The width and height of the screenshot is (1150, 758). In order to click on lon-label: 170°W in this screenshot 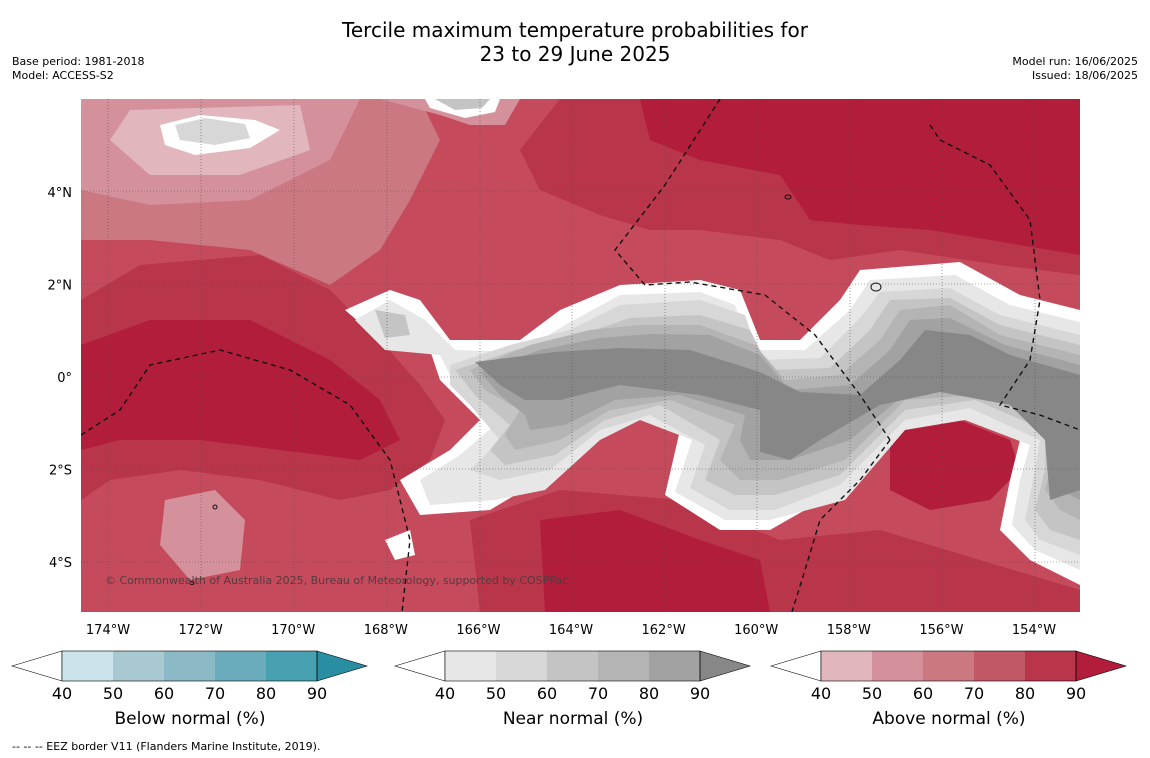, I will do `click(293, 630)`.